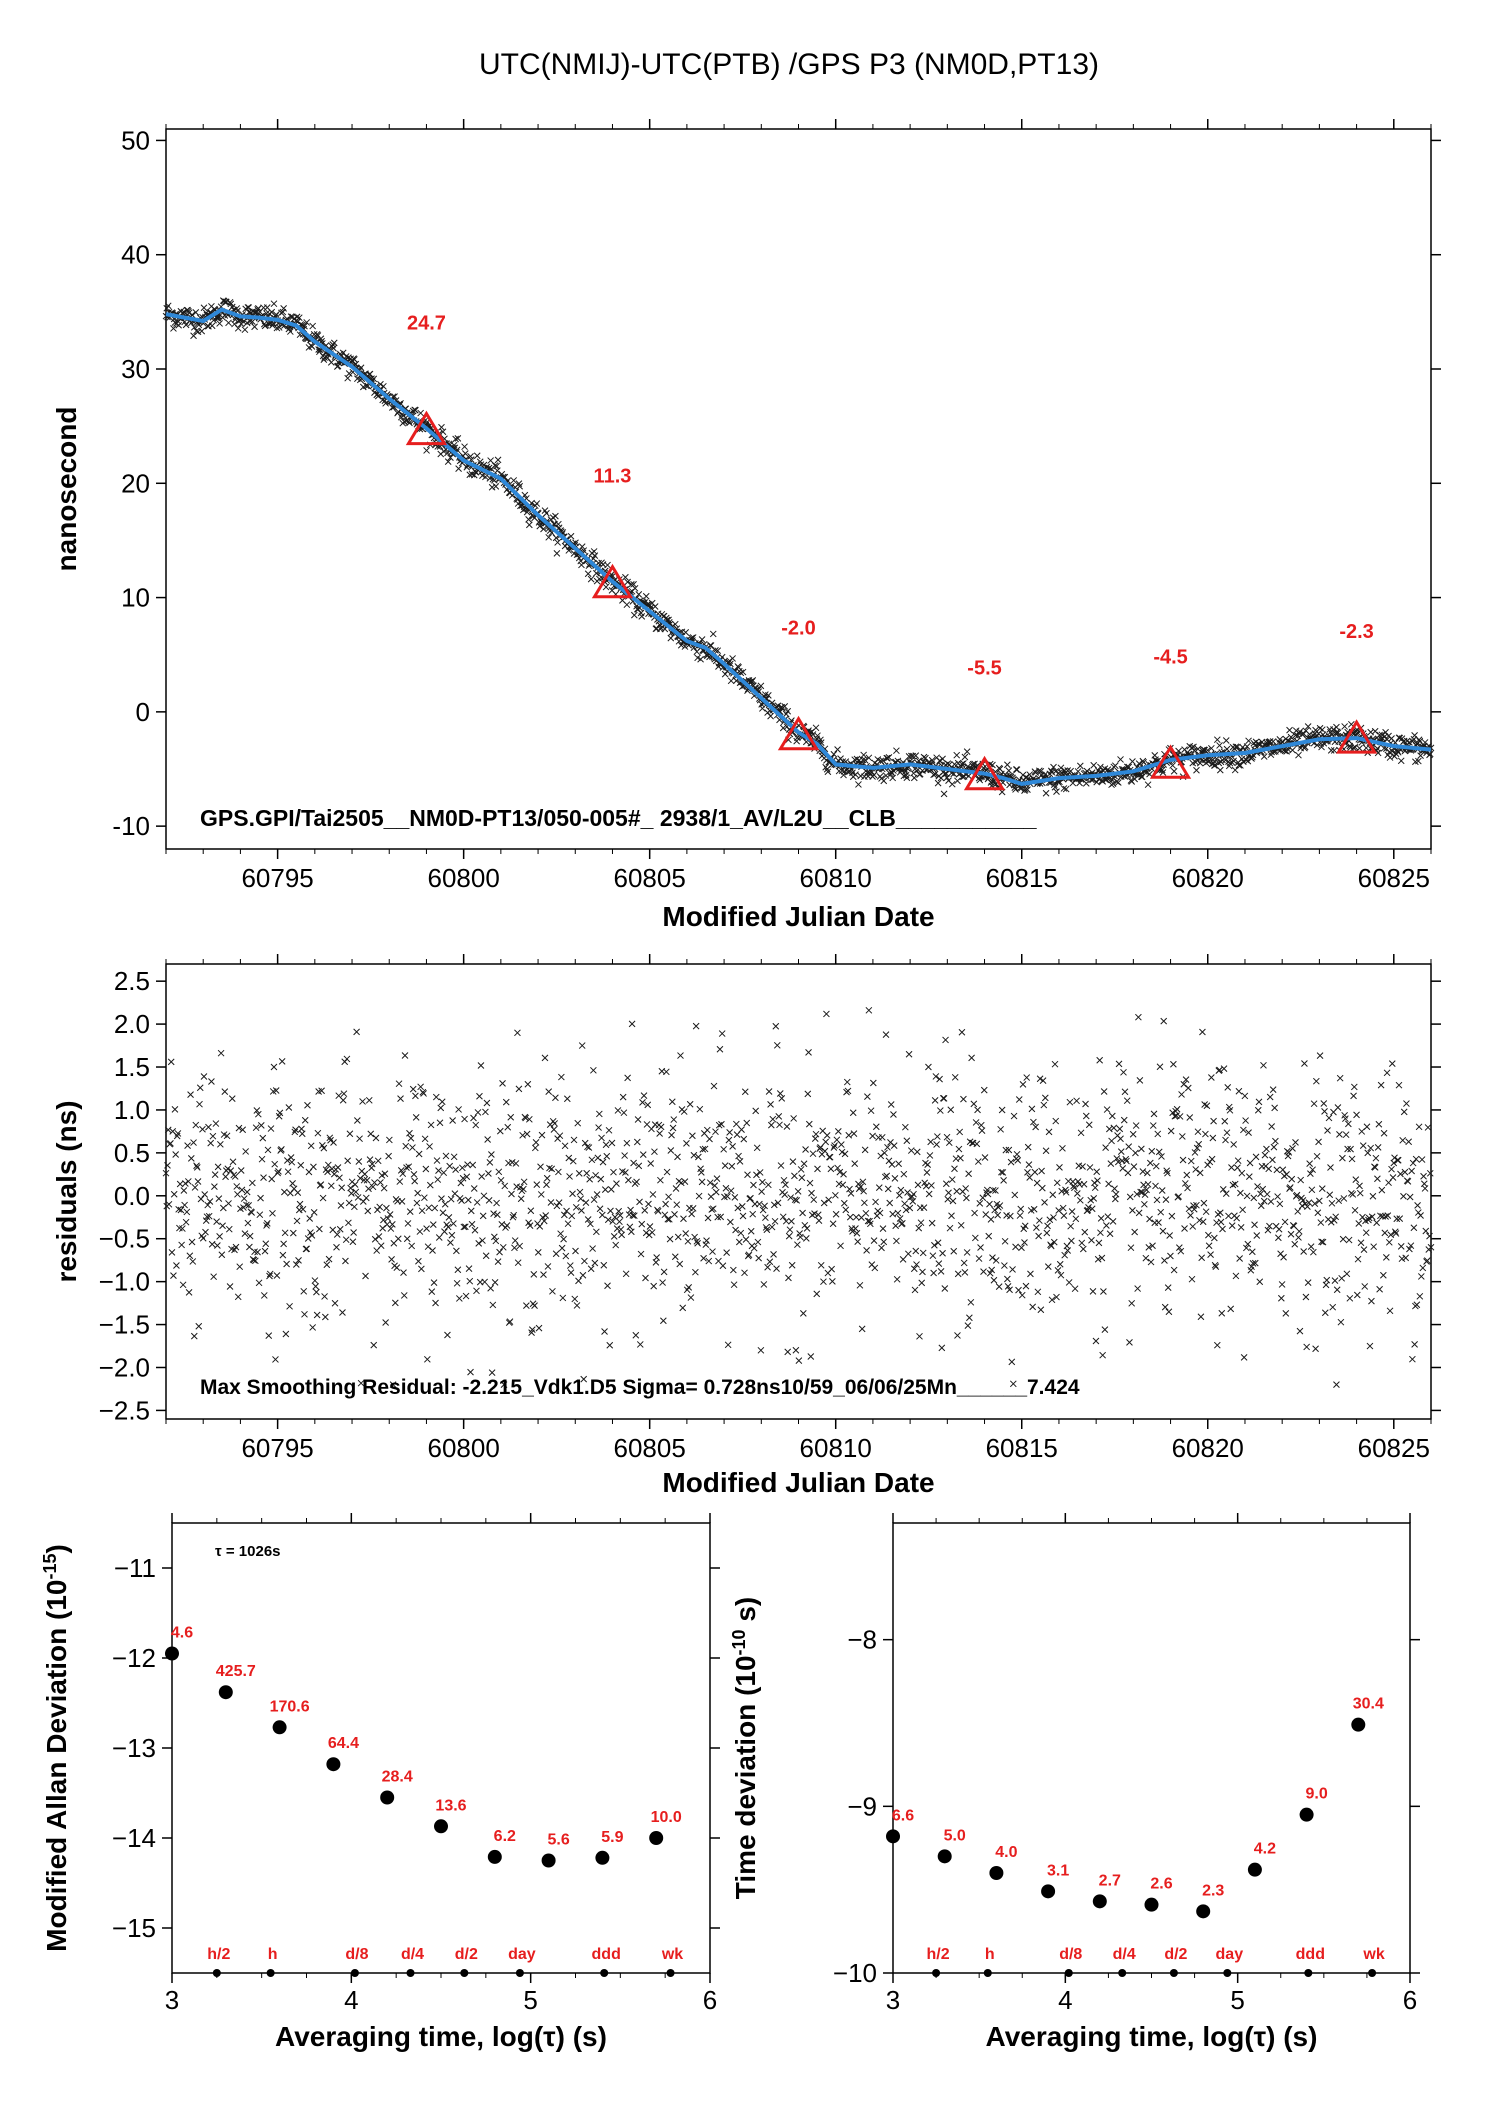  I want to click on marker-triangle, so click(1170, 761).